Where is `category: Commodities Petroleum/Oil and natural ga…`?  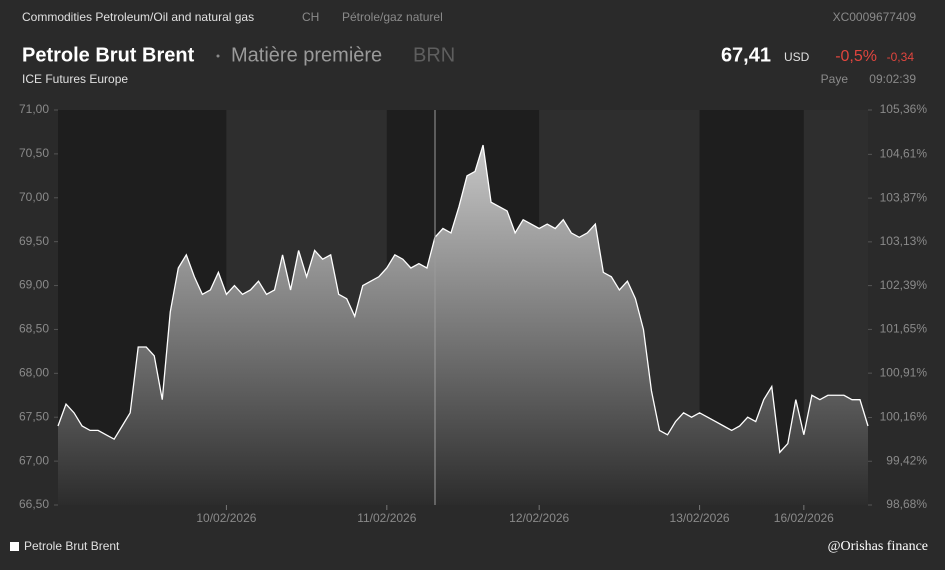 category: Commodities Petroleum/Oil and natural ga… is located at coordinates (138, 17).